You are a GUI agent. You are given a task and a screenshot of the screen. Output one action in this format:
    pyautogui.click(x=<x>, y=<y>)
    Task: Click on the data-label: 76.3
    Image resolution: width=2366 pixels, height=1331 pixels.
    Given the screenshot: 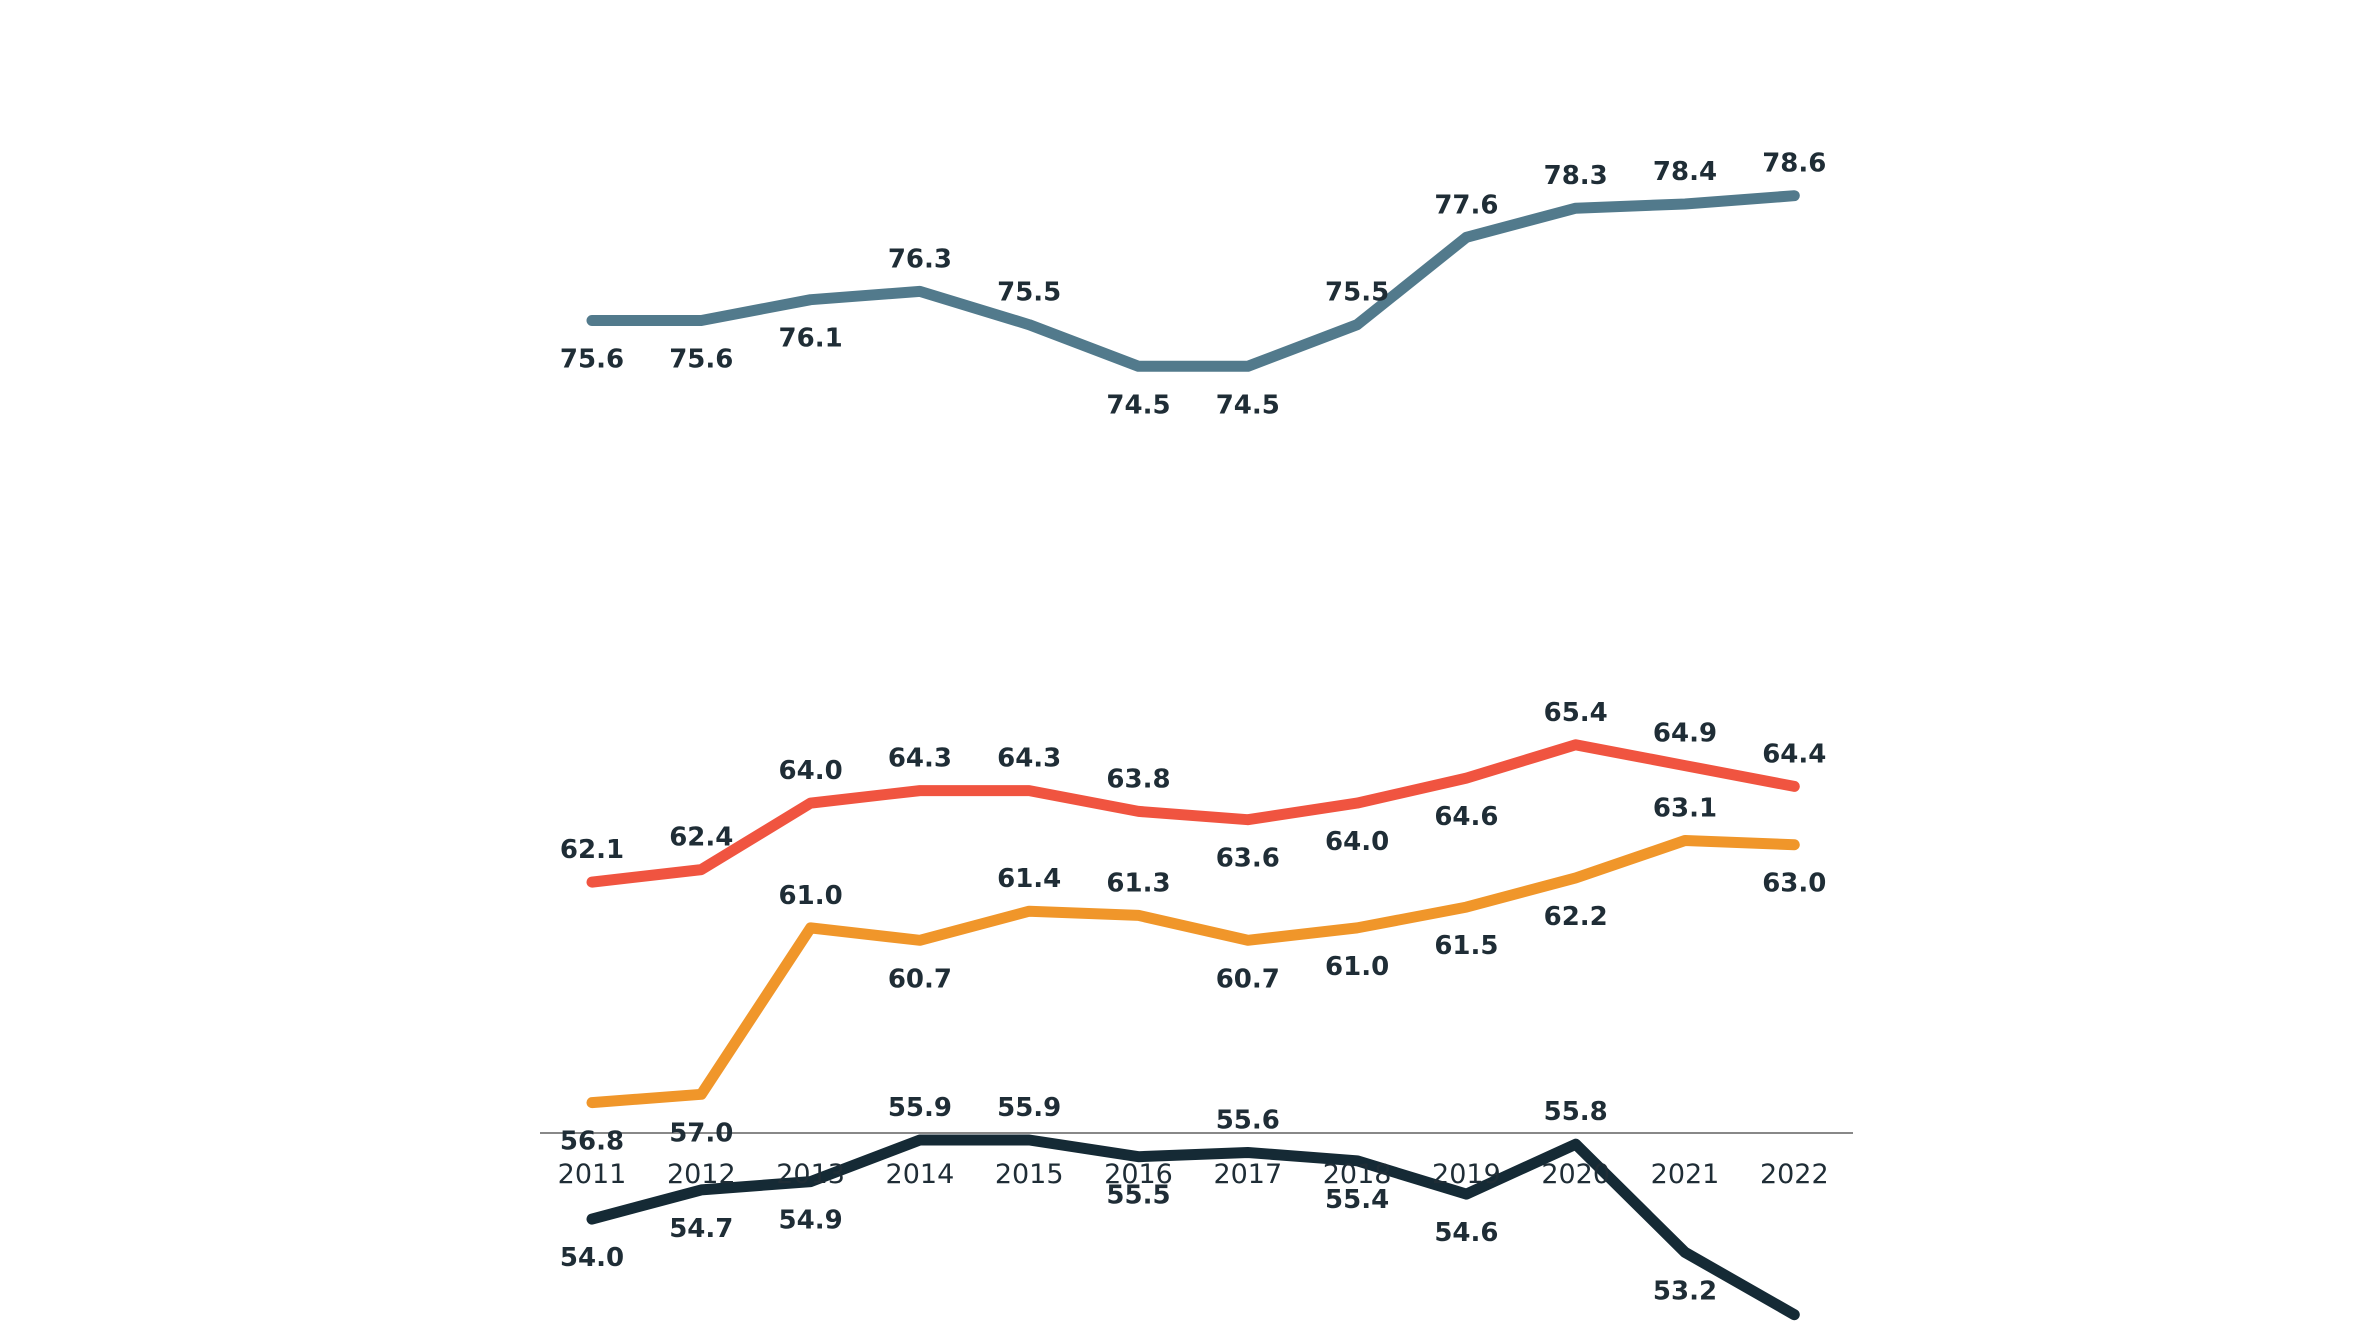 What is the action you would take?
    pyautogui.click(x=920, y=259)
    